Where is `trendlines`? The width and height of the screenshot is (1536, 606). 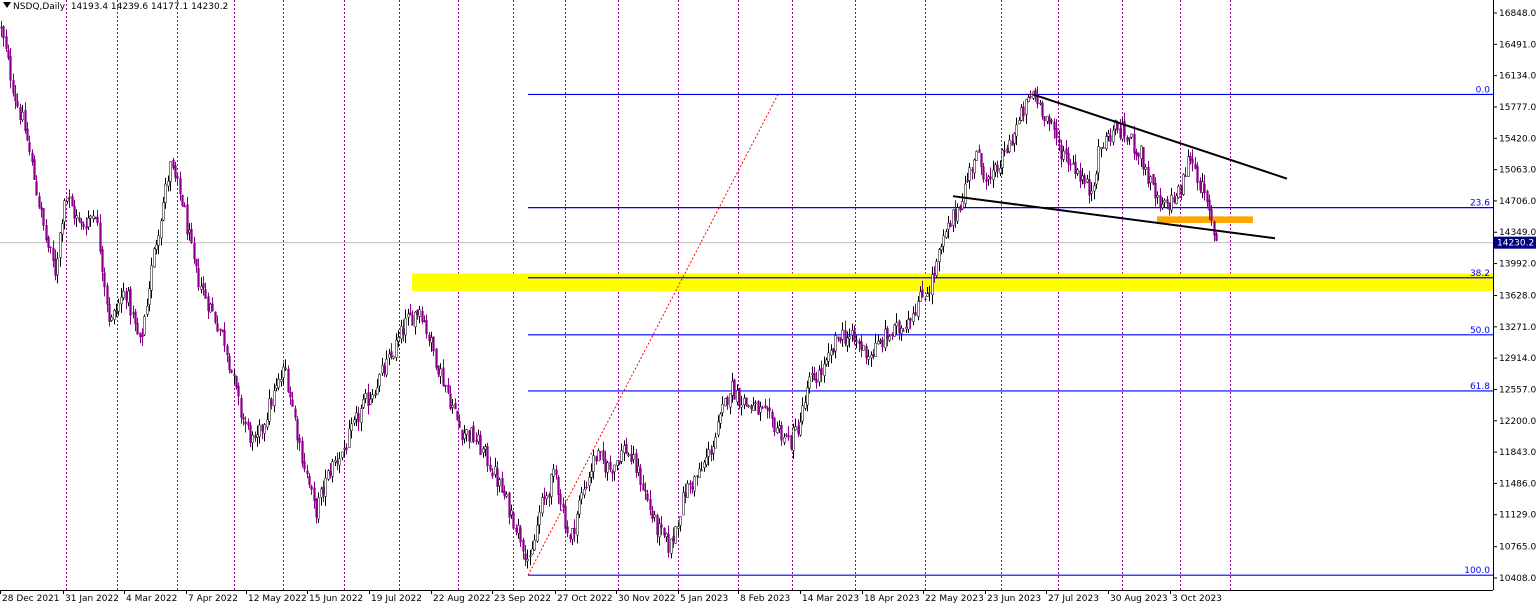 trendlines is located at coordinates (1120, 166).